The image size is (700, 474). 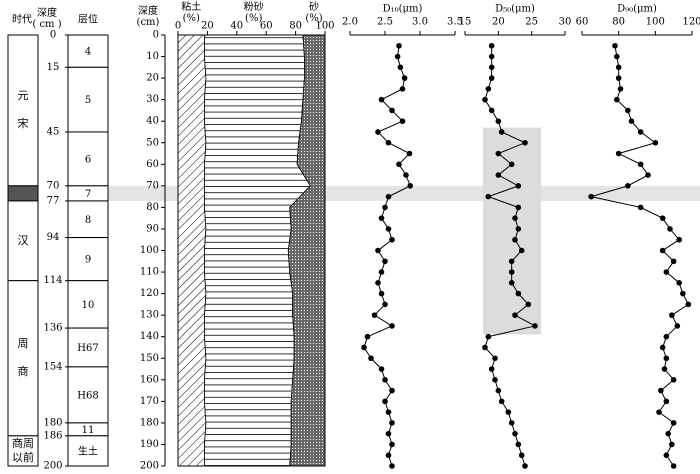 I want to click on highlight-box, so click(x=512, y=231).